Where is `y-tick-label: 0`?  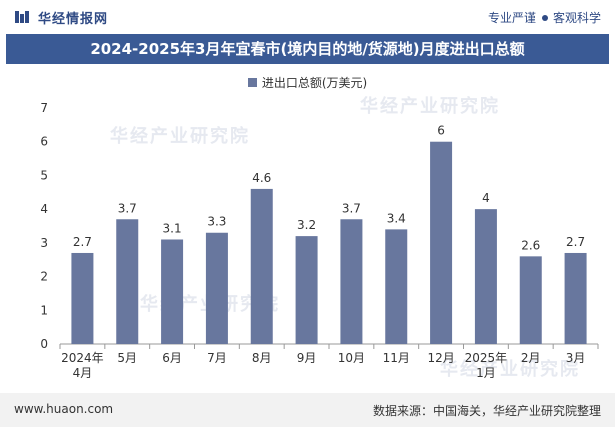
y-tick-label: 0 is located at coordinates (44, 344).